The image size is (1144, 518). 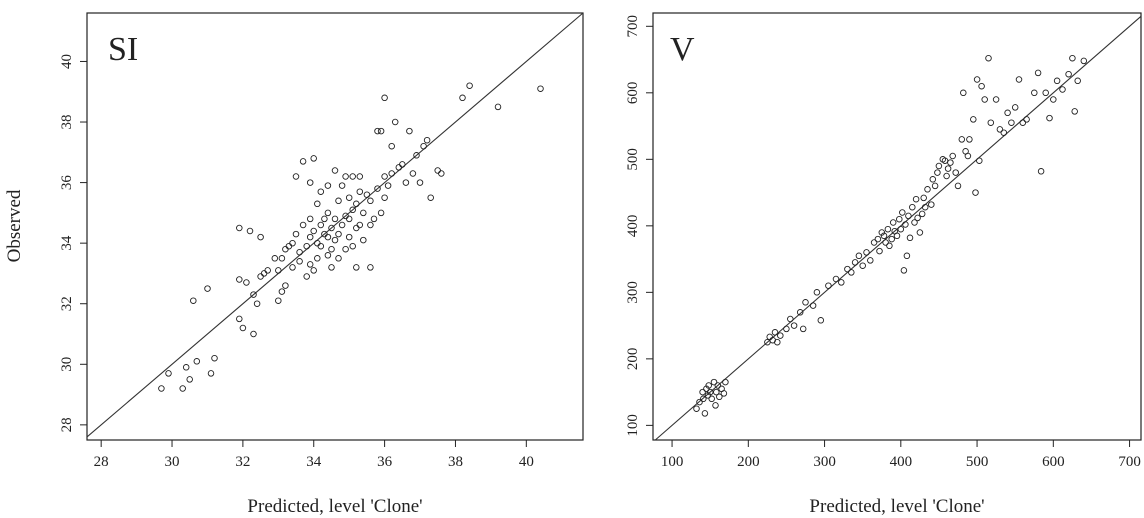 What do you see at coordinates (334, 506) in the screenshot?
I see `x-axis-title-si: Predicted, level 'Clone'` at bounding box center [334, 506].